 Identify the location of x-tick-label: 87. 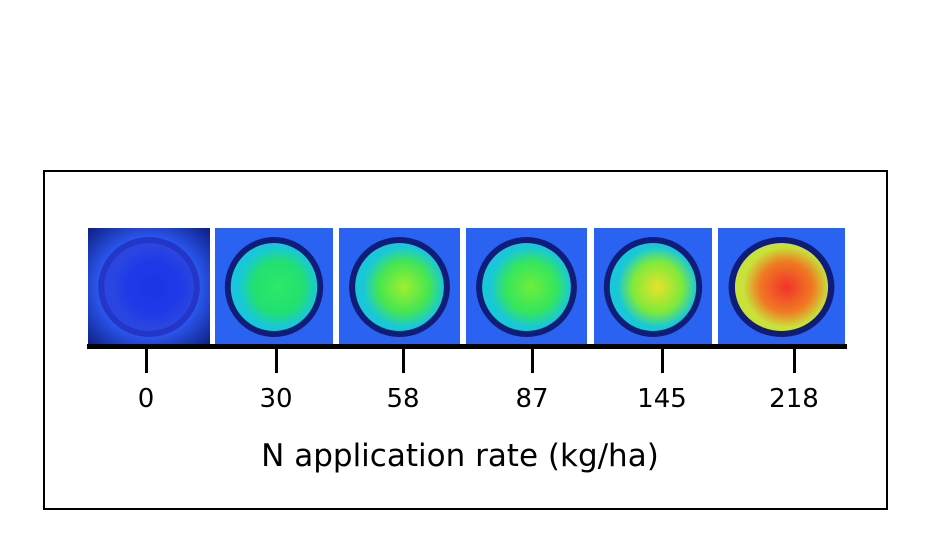
(532, 399).